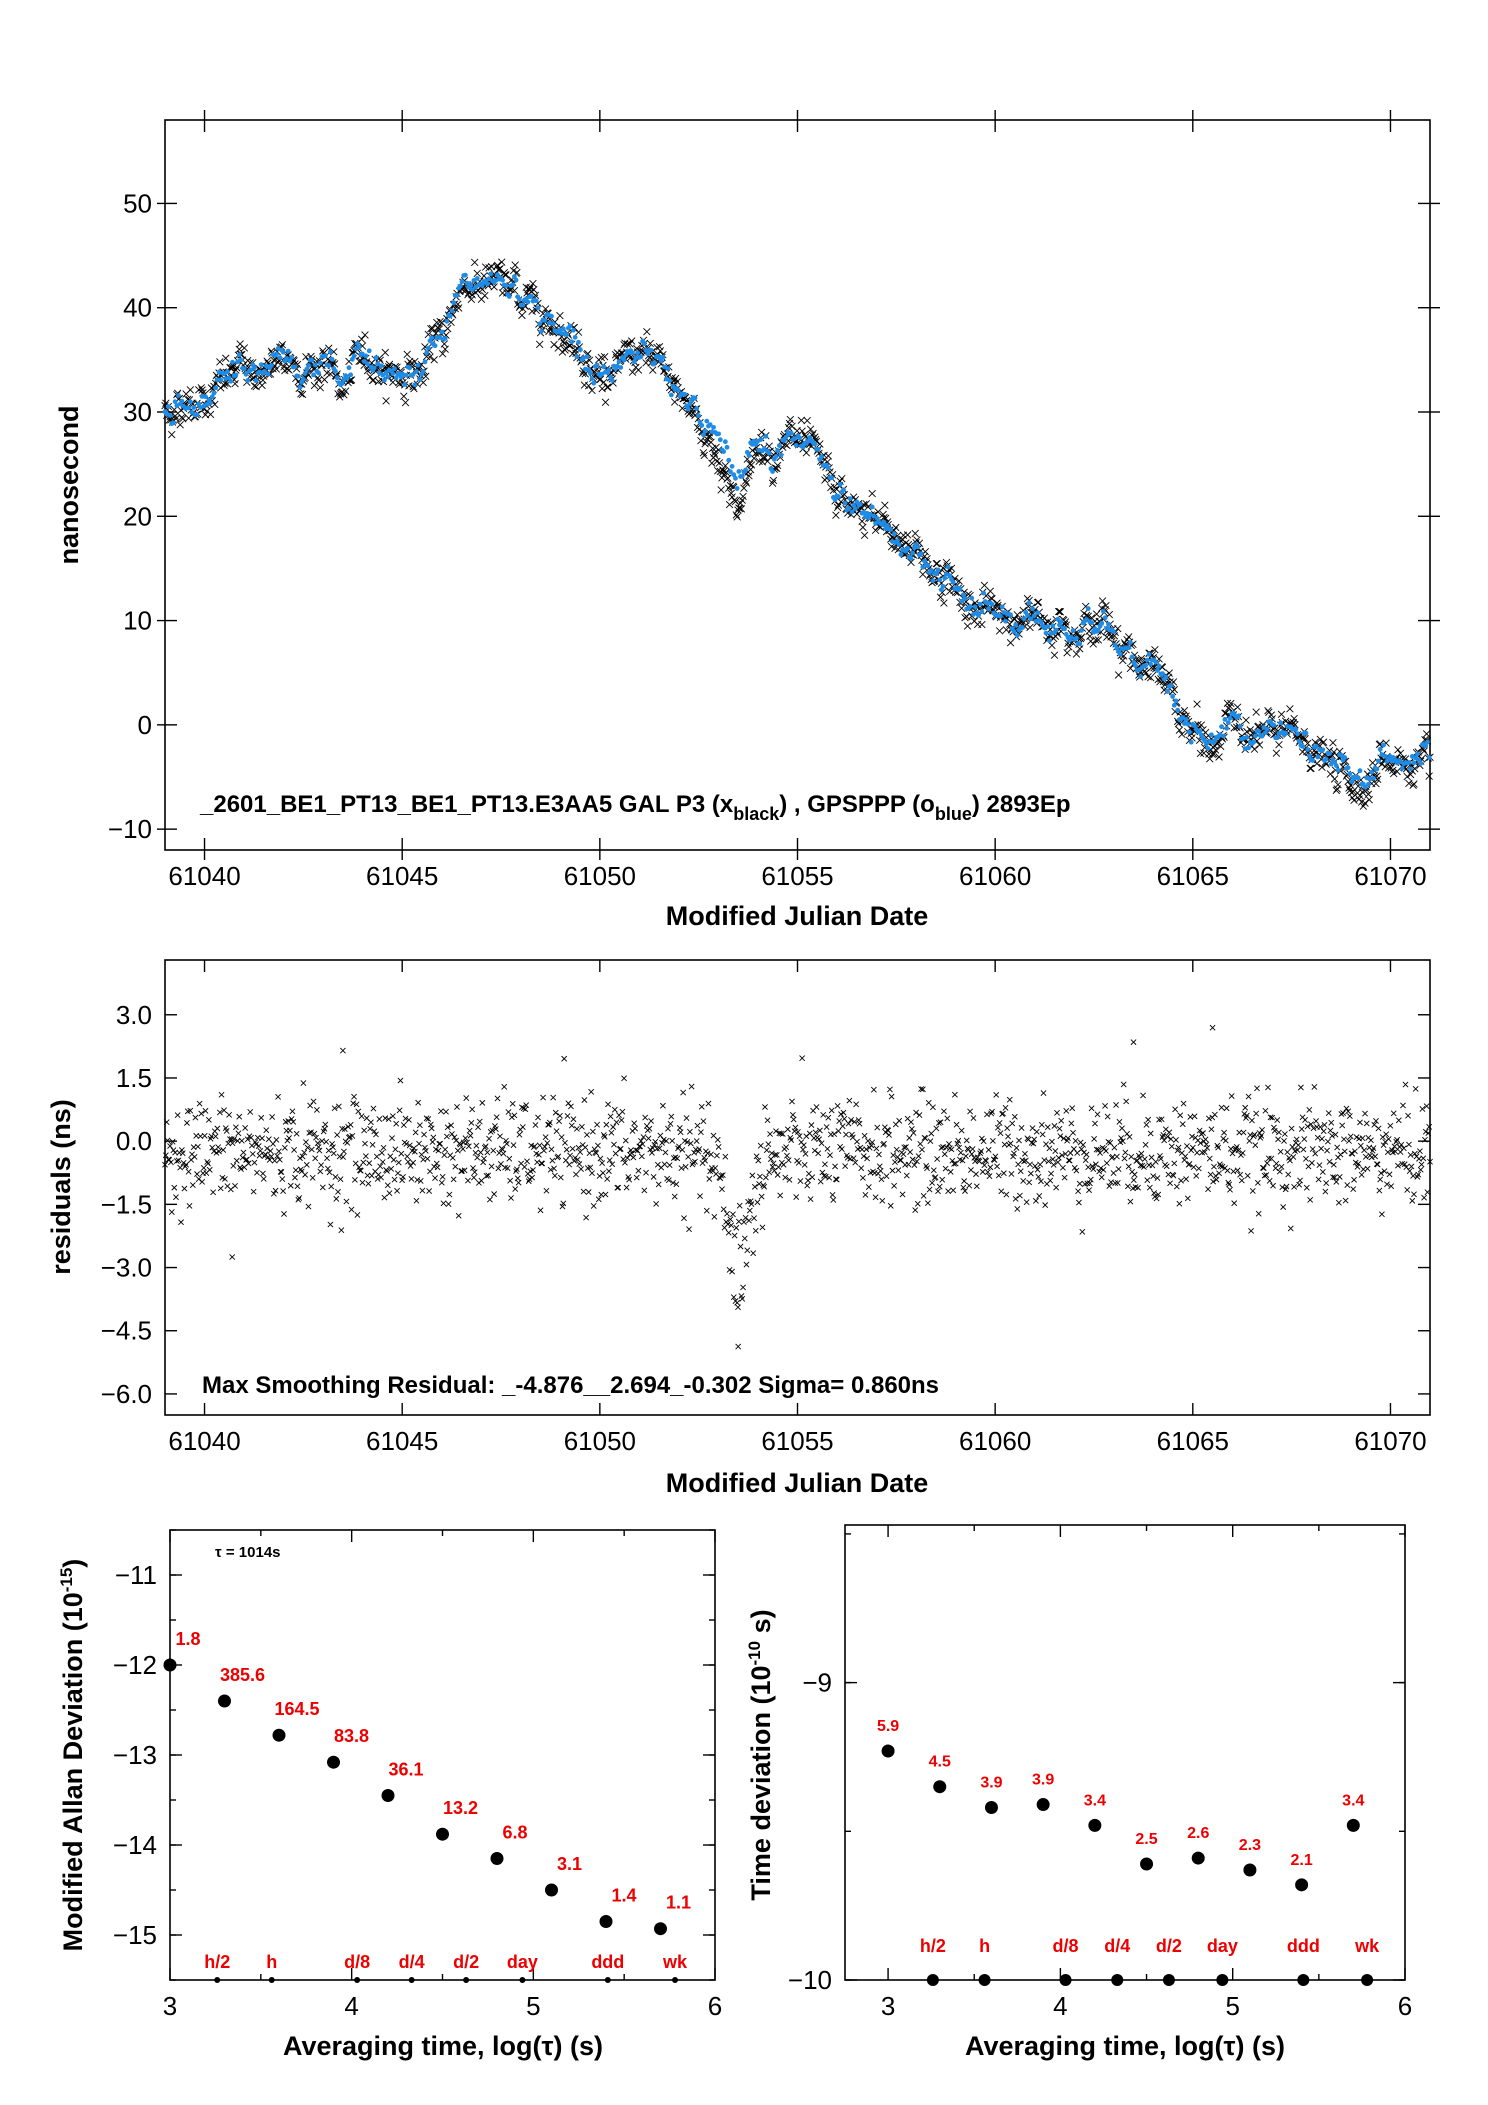 This screenshot has height=2105, width=1488. I want to click on y-tick-label: 50, so click(137, 203).